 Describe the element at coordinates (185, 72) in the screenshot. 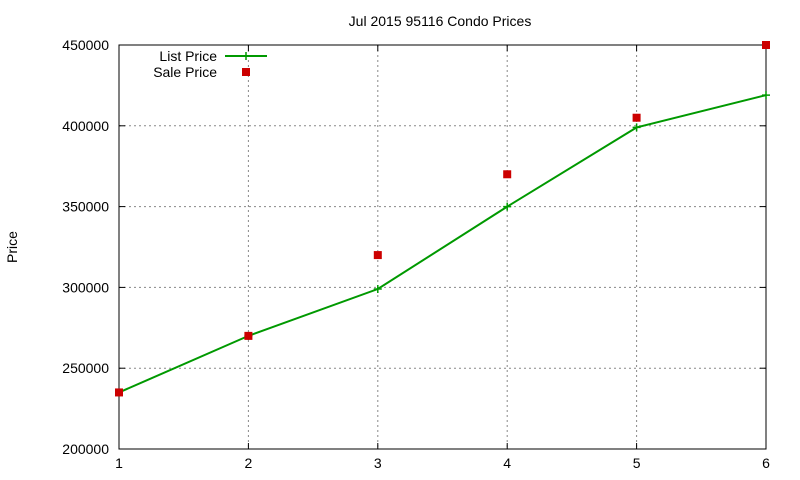

I see `legend-label-sale-price: Sale Price` at that location.